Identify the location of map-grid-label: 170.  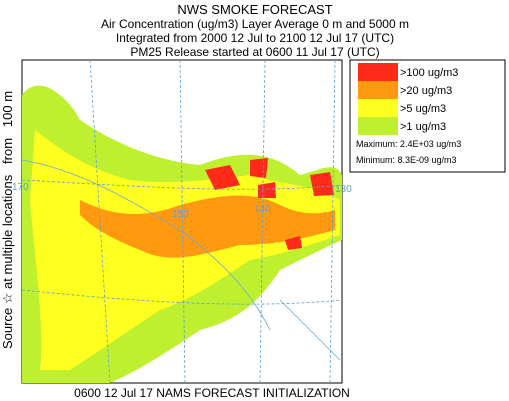
(20, 187).